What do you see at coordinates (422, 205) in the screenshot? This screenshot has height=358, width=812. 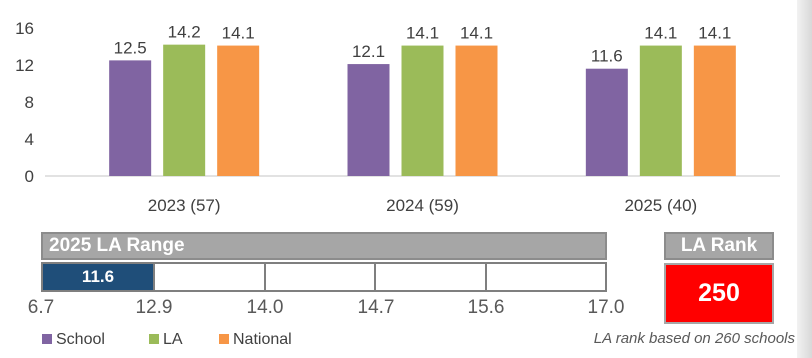 I see `x-tick-label: 2024 (59)` at bounding box center [422, 205].